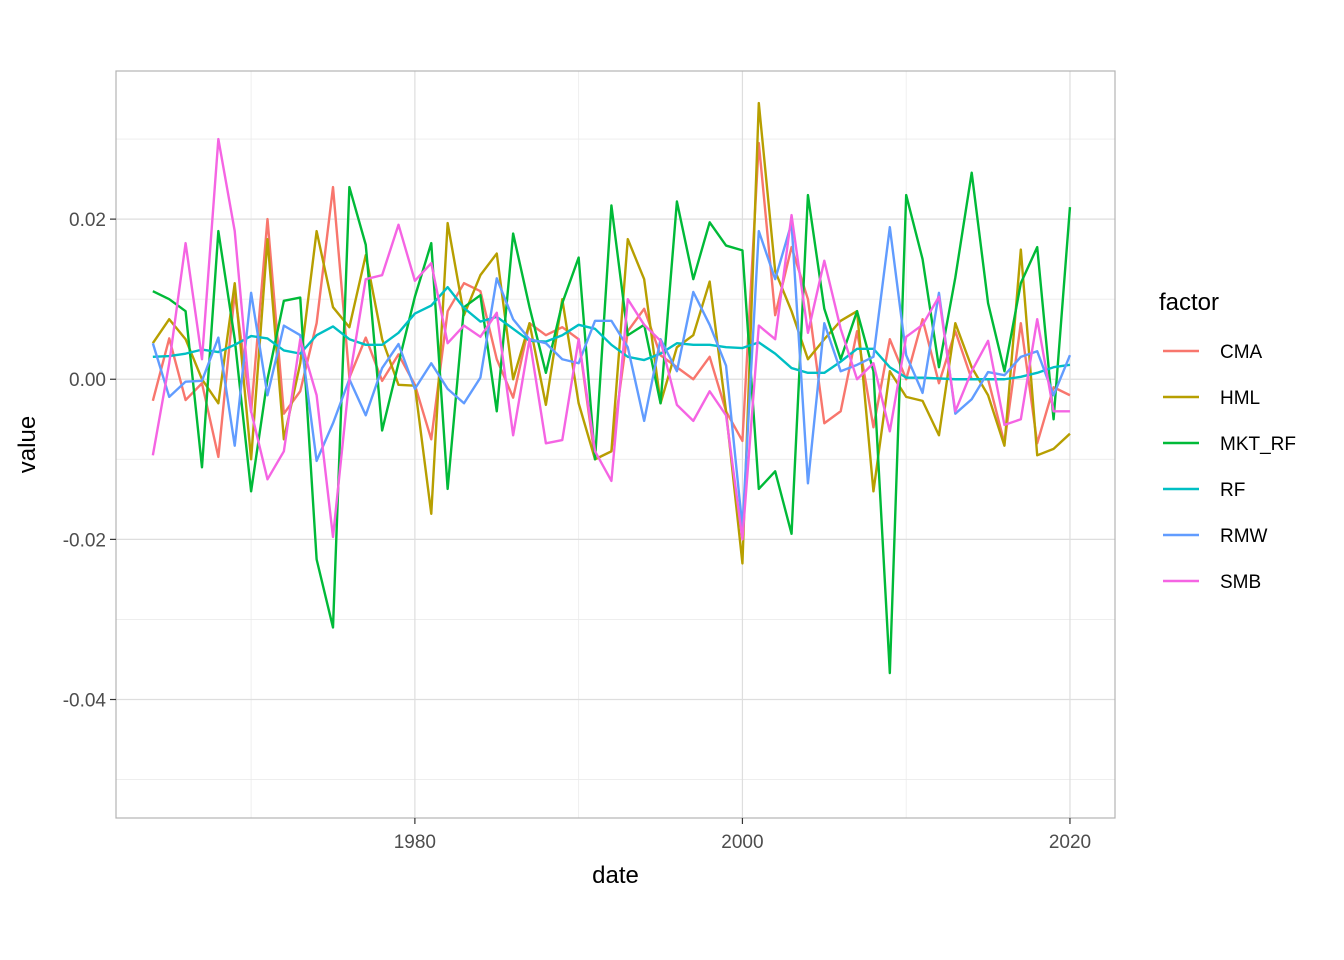 The height and width of the screenshot is (960, 1344). What do you see at coordinates (1240, 582) in the screenshot?
I see `legend-label-smb: SMB` at bounding box center [1240, 582].